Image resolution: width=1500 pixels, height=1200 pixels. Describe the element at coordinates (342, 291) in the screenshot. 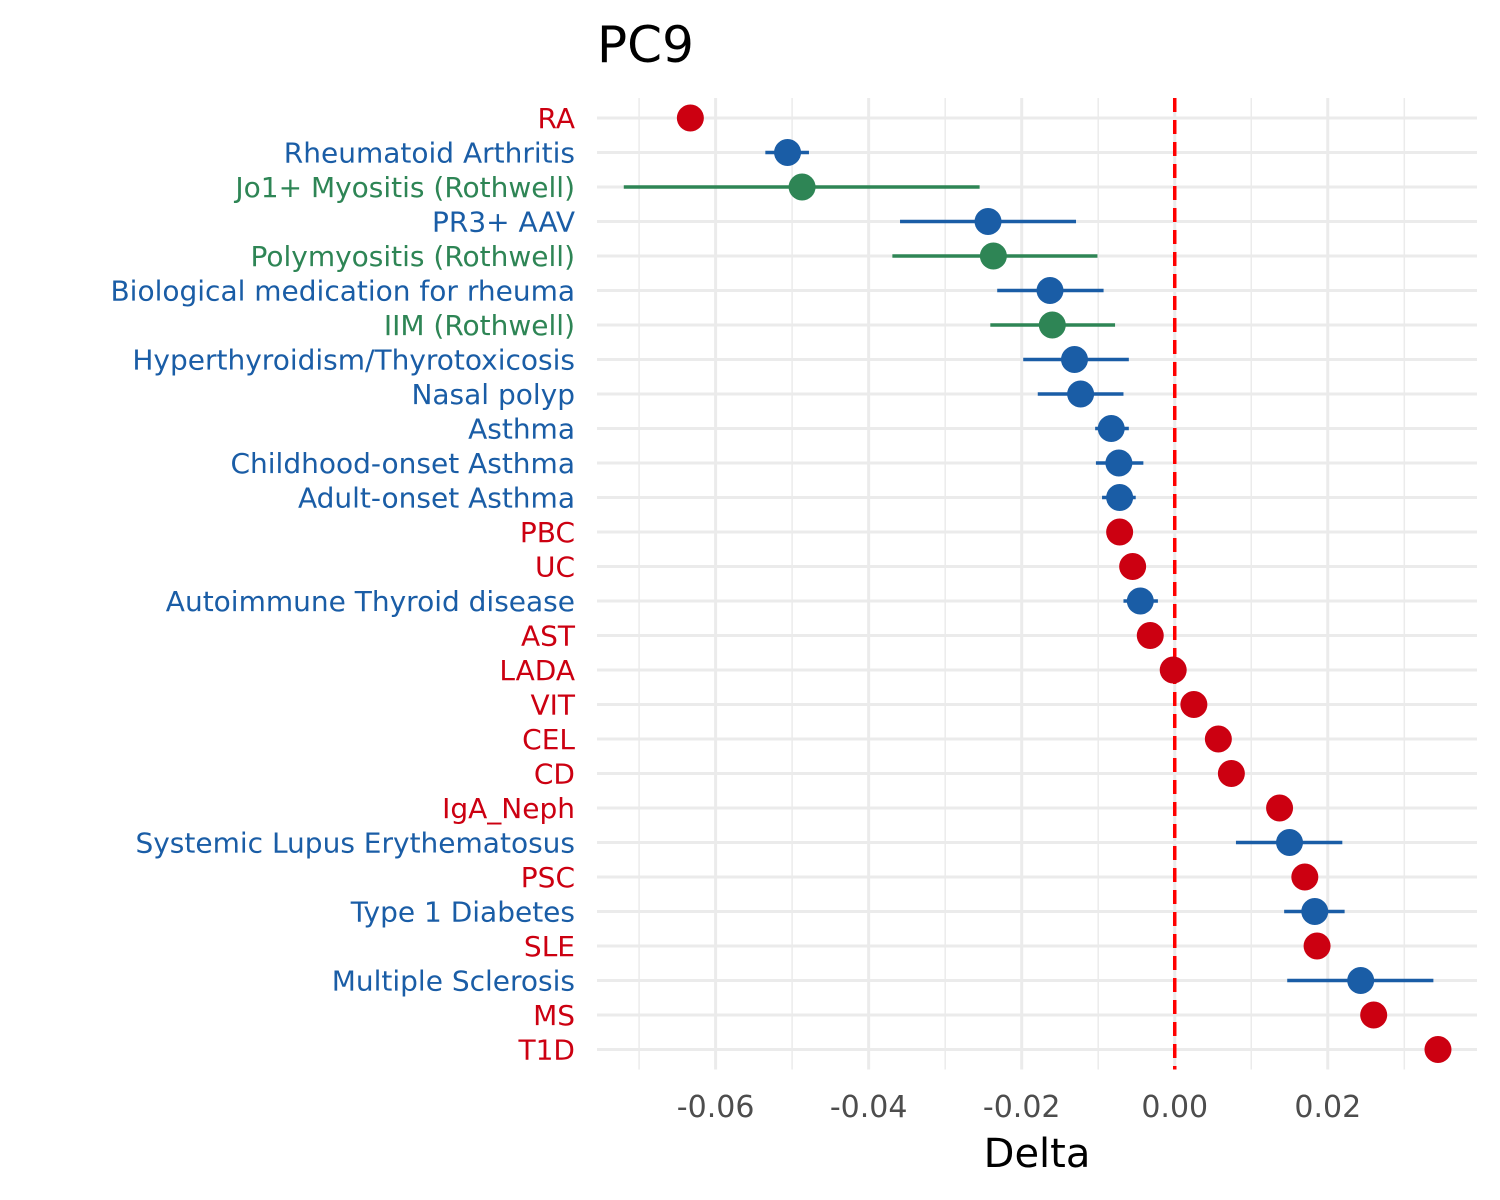

I see `y-tick-label: Biological medication for rheuma` at that location.